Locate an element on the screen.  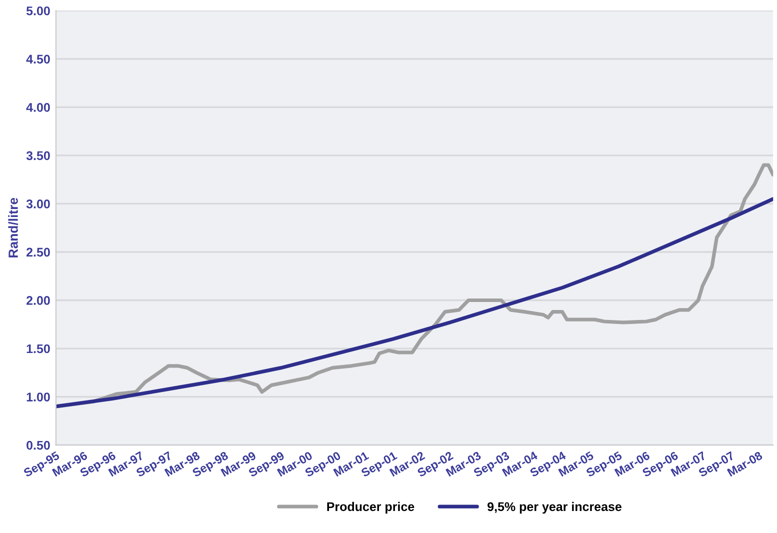
y-tick-label: 3.00 is located at coordinates (38, 204).